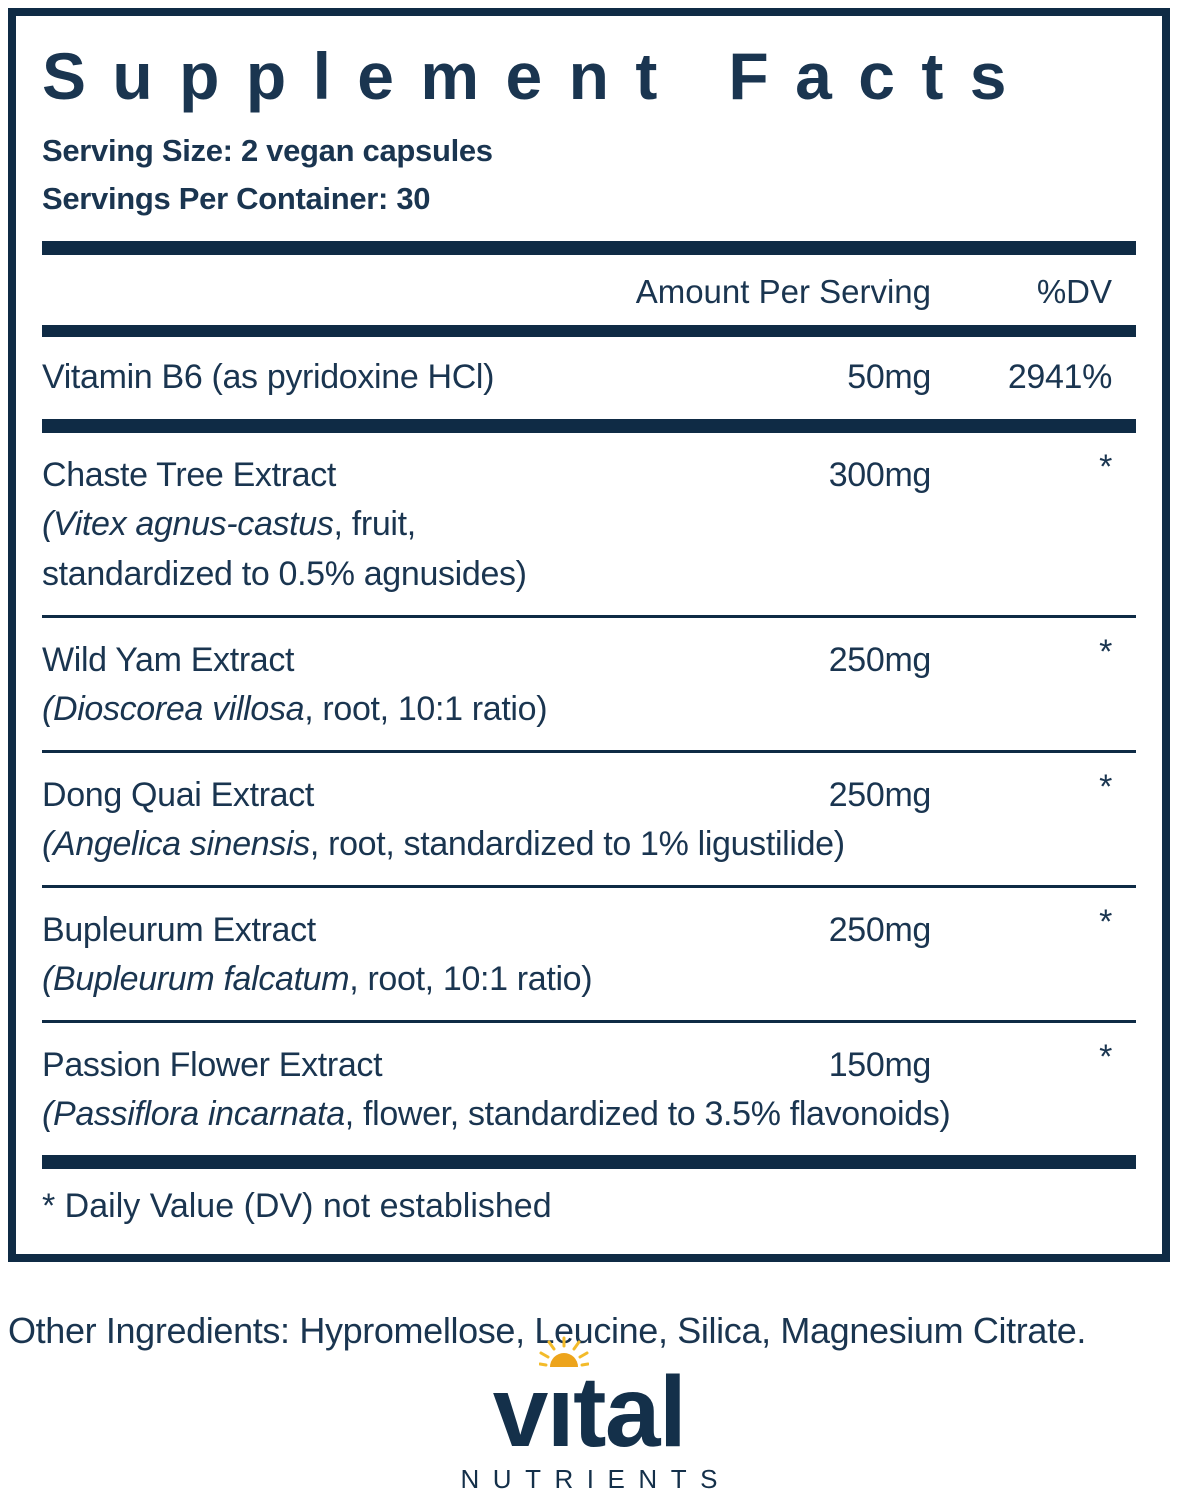 This screenshot has width=1178, height=1500. Describe the element at coordinates (375, 524) in the screenshot. I see `botanical-detail-rest: , fruit,` at that location.